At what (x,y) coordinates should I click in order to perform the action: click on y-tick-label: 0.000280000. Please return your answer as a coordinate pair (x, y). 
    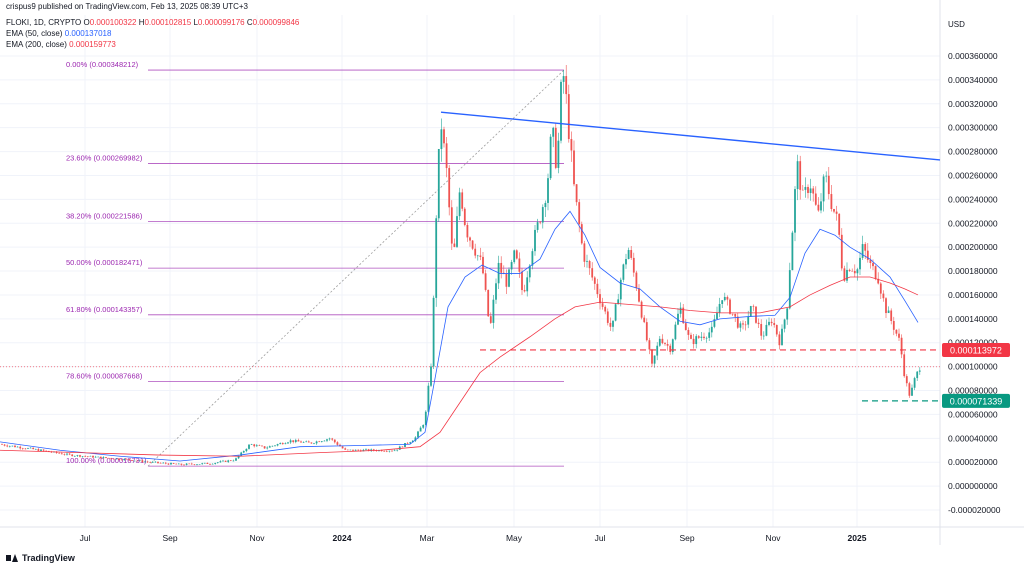
    Looking at the image, I should click on (973, 152).